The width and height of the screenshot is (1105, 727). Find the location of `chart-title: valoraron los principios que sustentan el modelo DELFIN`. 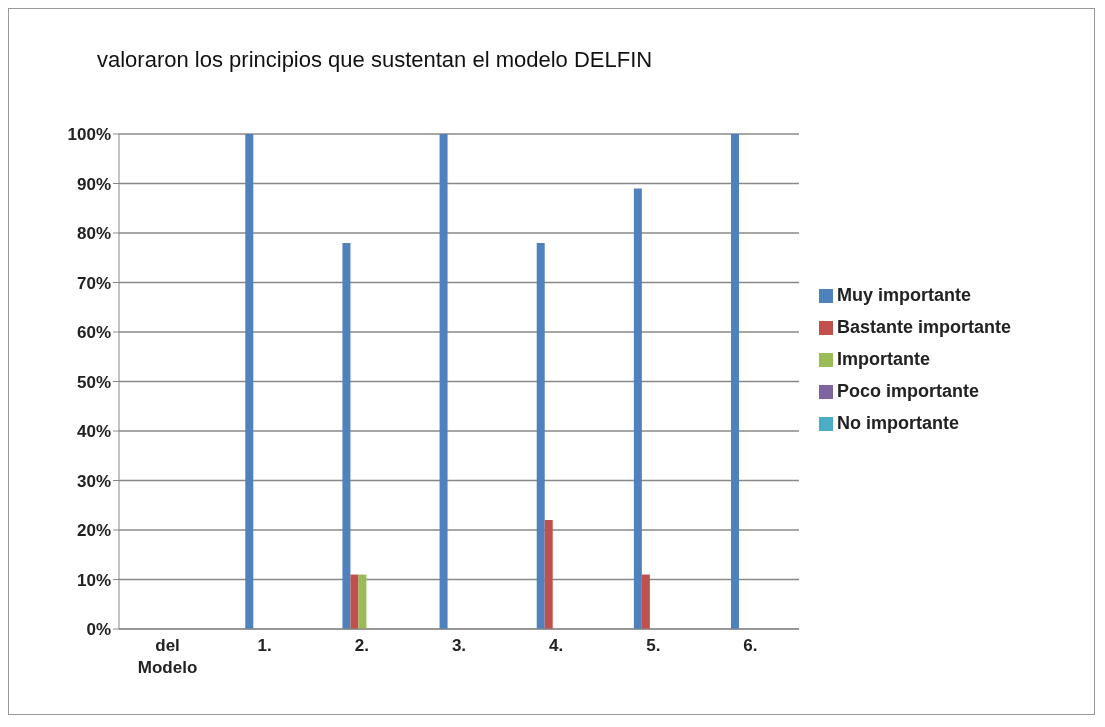

chart-title: valoraron los principios que sustentan el modelo DELFIN is located at coordinates (375, 60).